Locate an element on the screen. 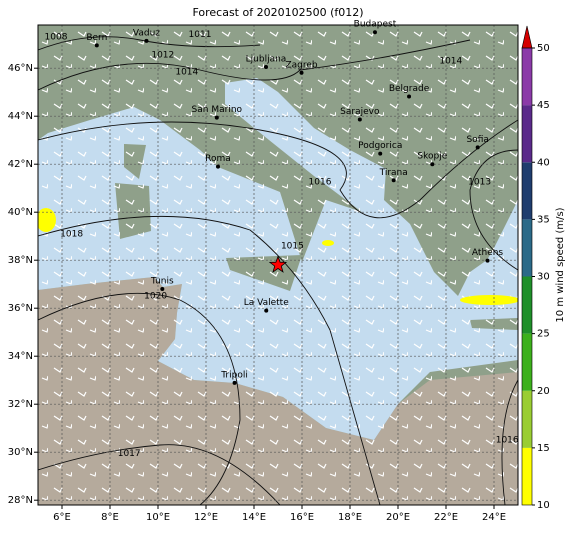  isobar-label: 1012 is located at coordinates (162, 56).